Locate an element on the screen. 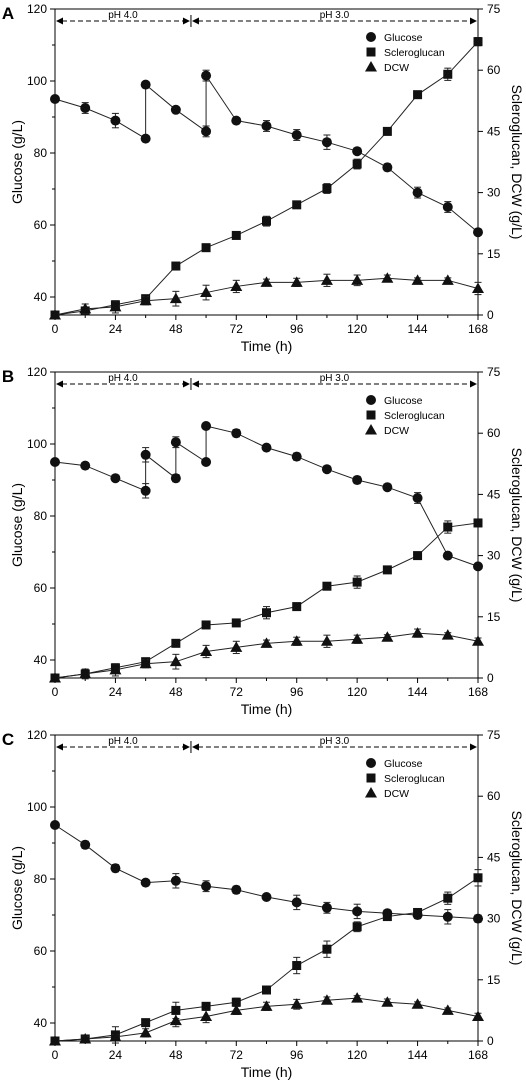 Image resolution: width=526 pixels, height=1090 pixels. legend-label: Glucose is located at coordinates (403, 401).